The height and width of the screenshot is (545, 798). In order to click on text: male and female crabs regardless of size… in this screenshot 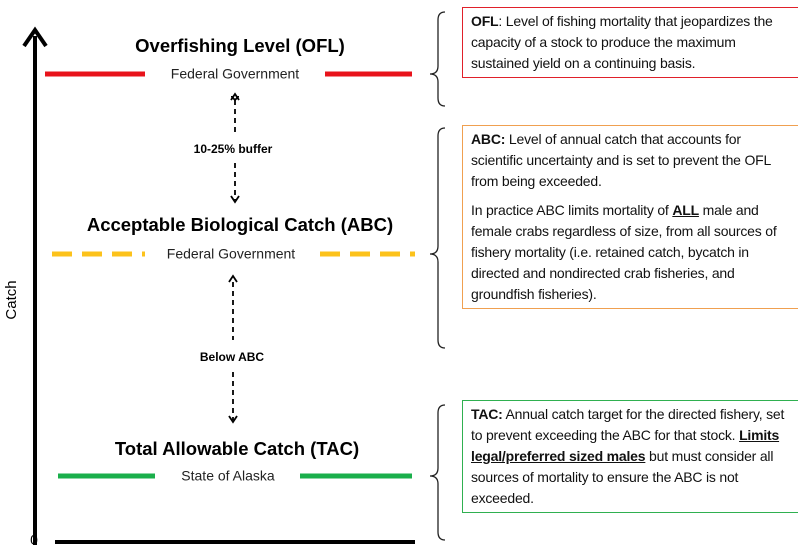, I will do `click(624, 252)`.